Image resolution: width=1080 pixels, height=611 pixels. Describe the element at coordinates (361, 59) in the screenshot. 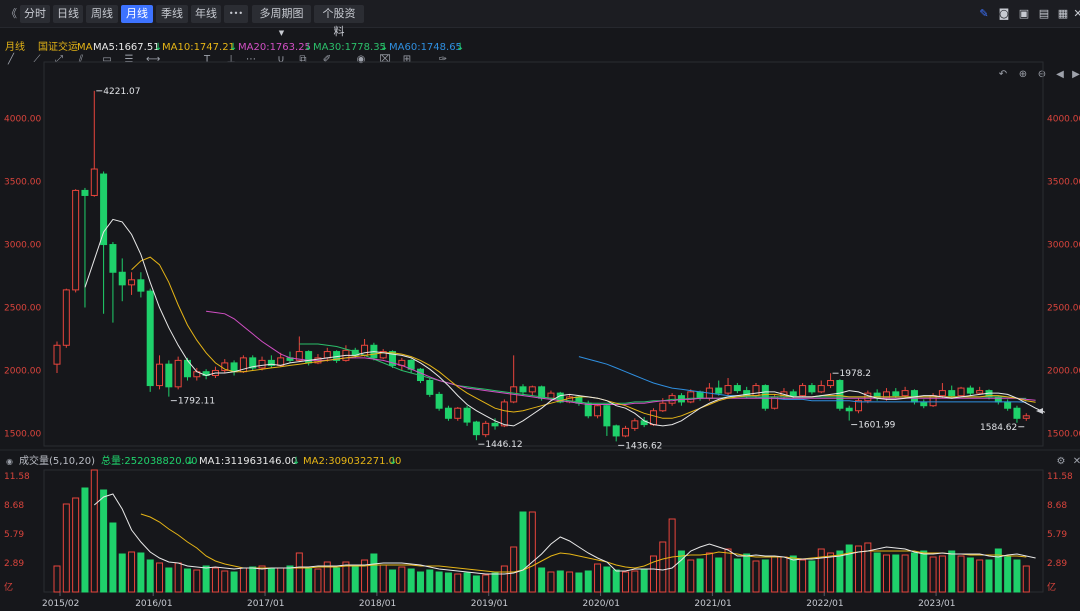

I see `eye-icon: ◉` at that location.